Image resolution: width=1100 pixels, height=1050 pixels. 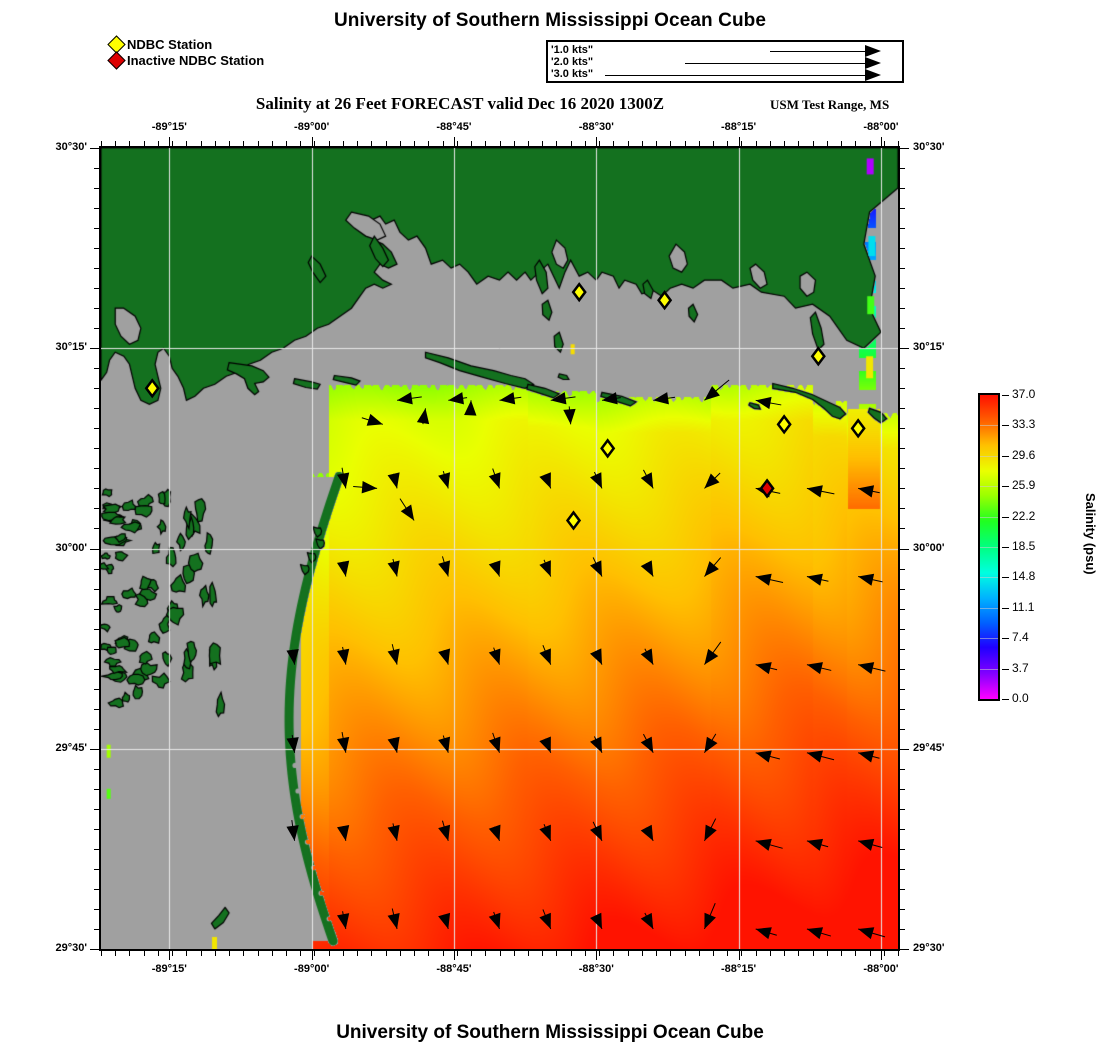 I want to click on vector-legend-row-1: '1.0 kts", so click(x=725, y=51).